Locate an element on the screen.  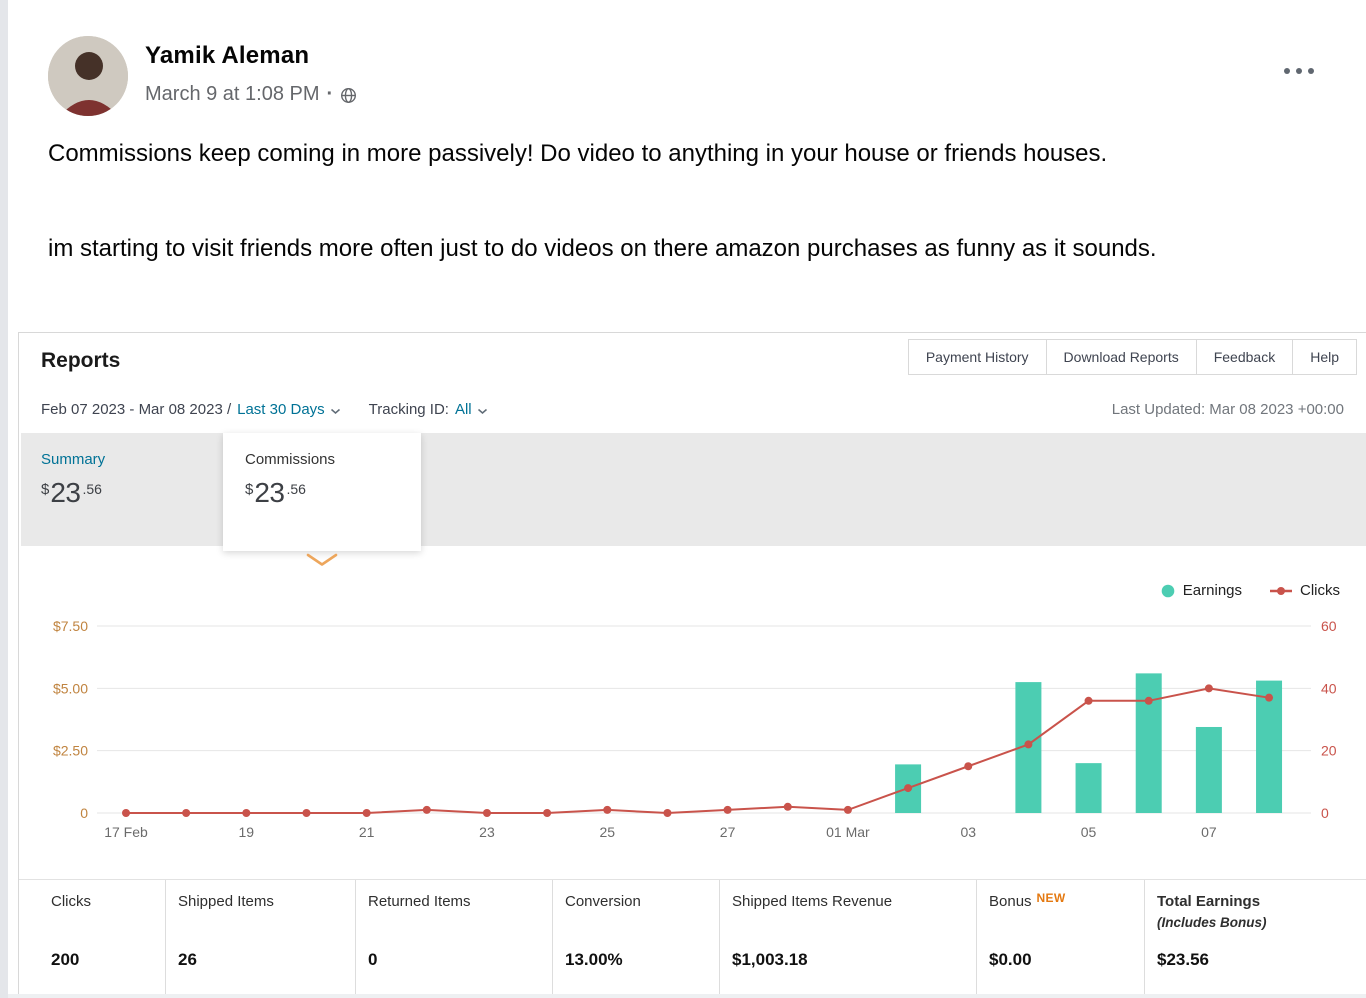
svg-text: 20 is located at coordinates (1329, 751).